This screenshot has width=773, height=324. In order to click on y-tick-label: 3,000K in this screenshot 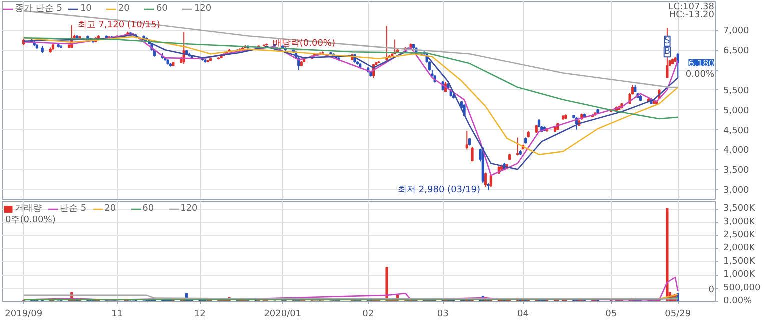, I will do `click(740, 222)`.